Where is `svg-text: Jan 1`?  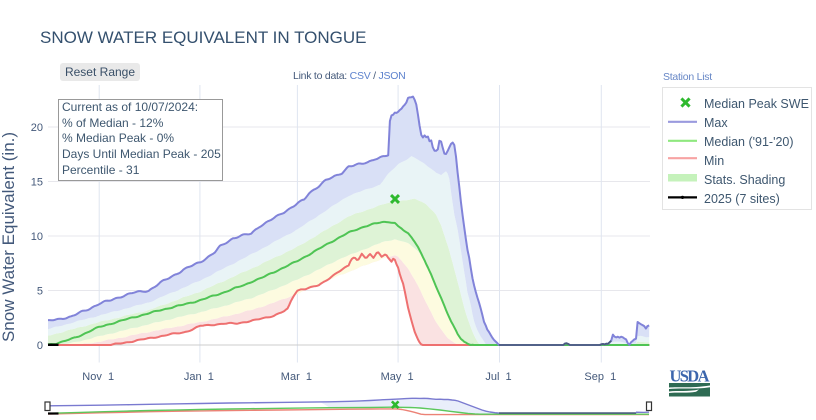 svg-text: Jan 1 is located at coordinates (199, 377).